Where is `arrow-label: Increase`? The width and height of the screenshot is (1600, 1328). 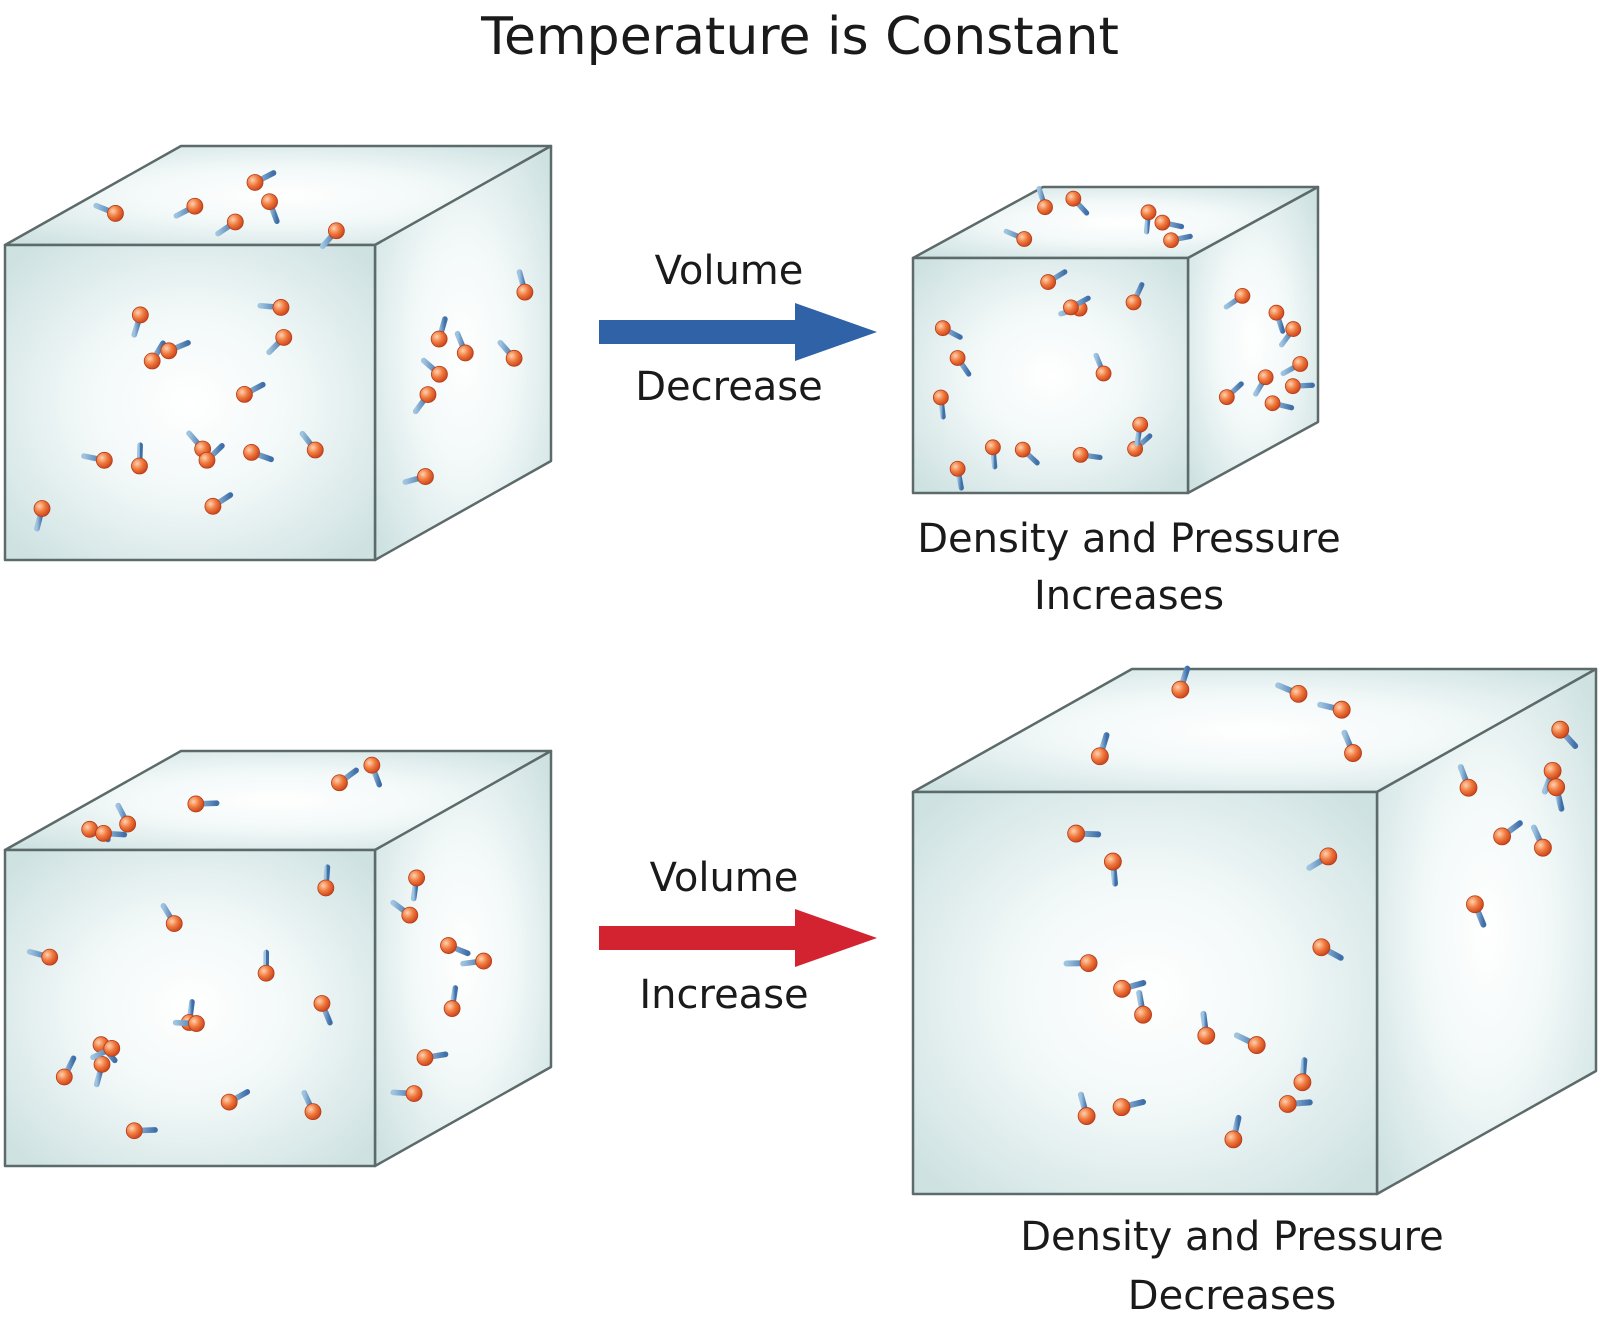 arrow-label: Increase is located at coordinates (723, 995).